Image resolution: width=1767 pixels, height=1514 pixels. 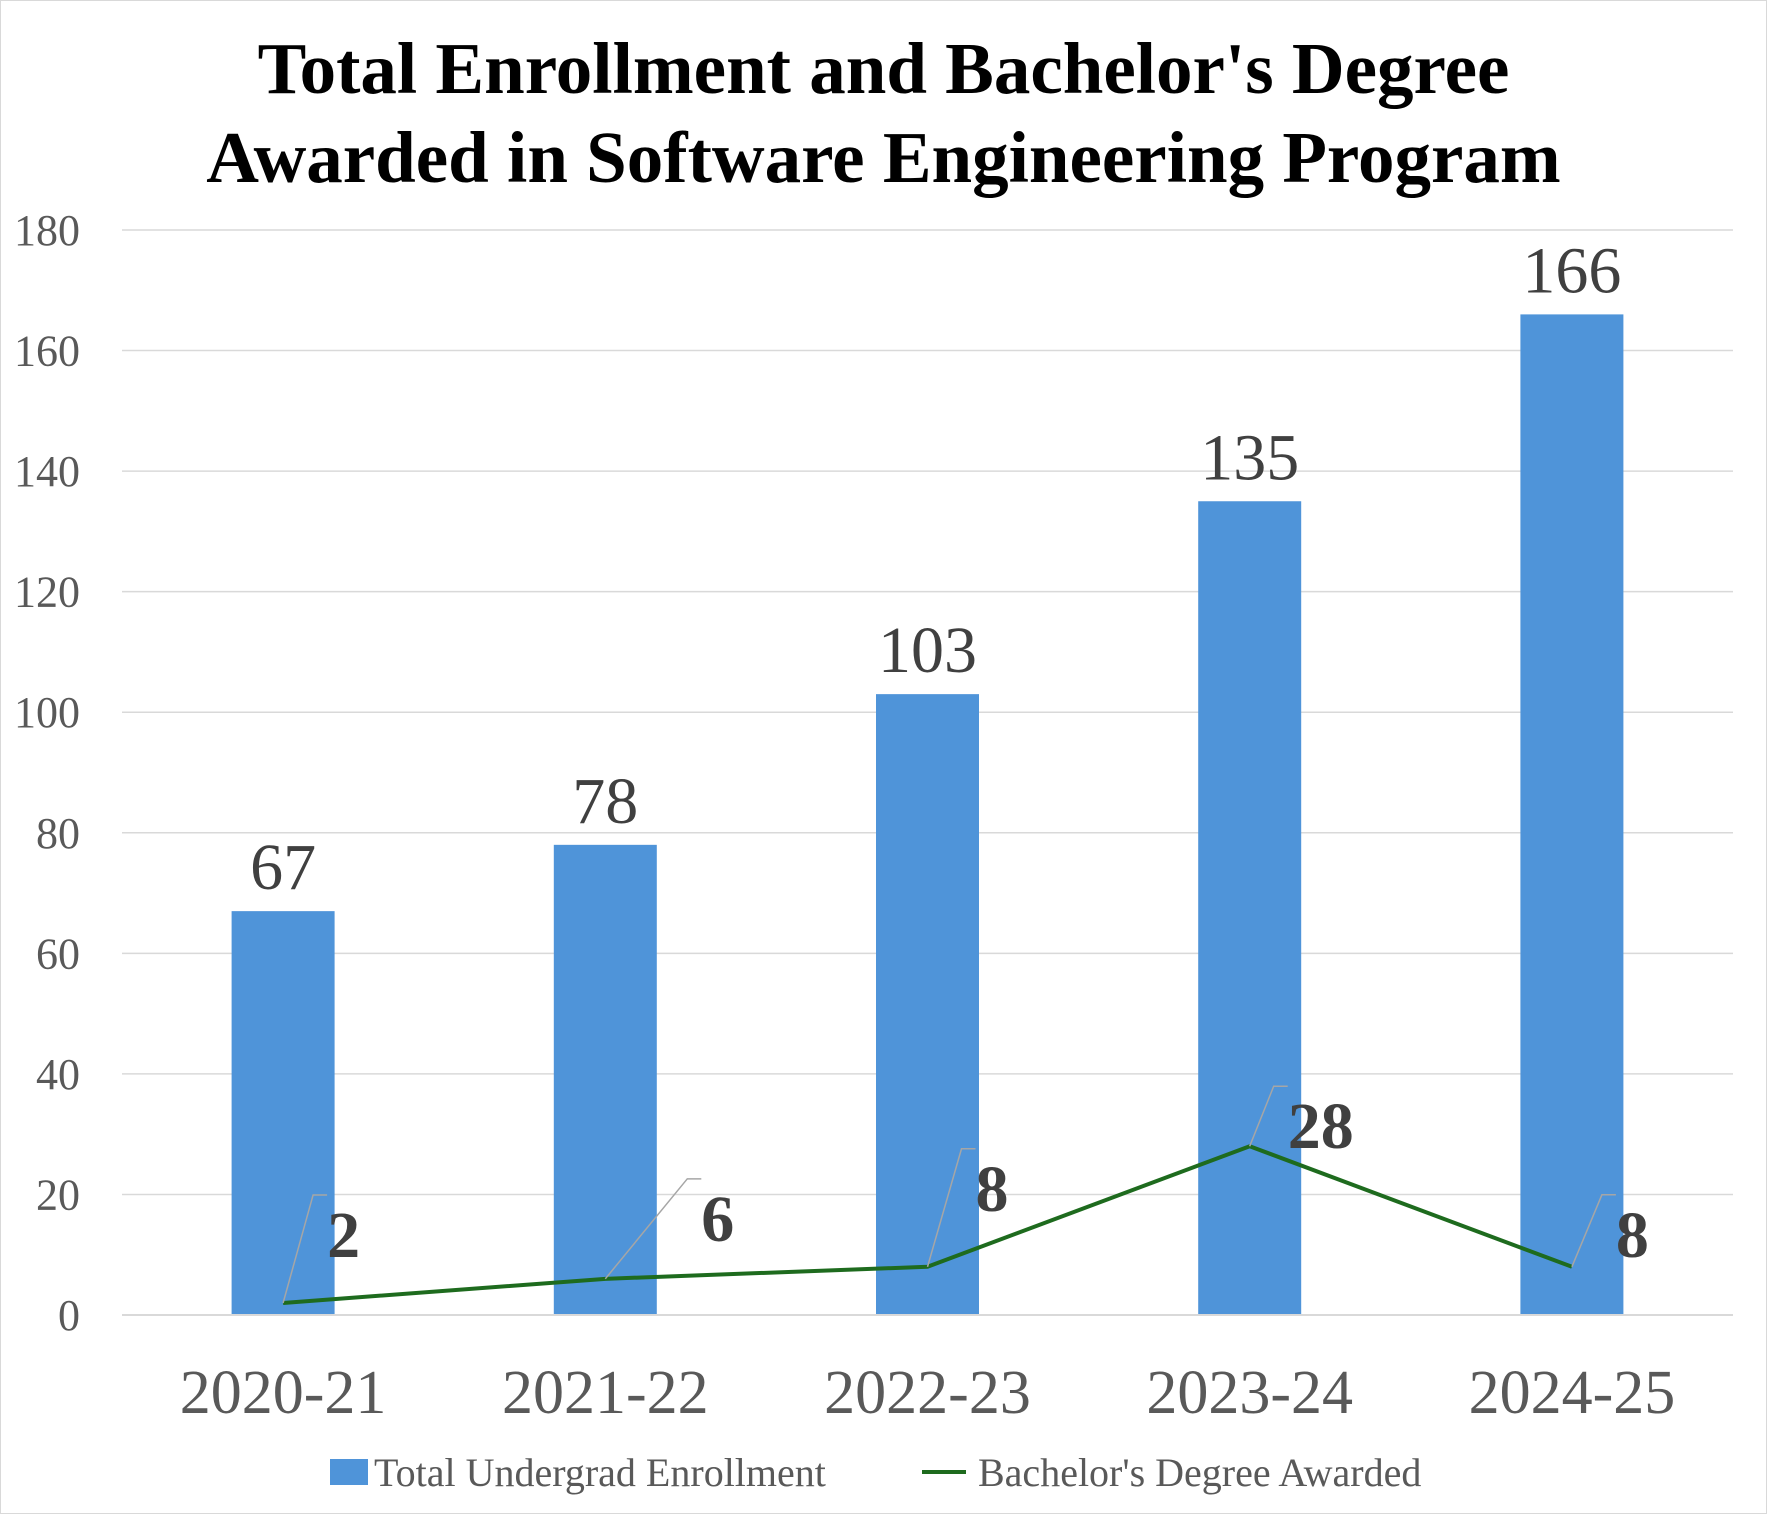 I want to click on line-value-label: 2, so click(x=343, y=1235).